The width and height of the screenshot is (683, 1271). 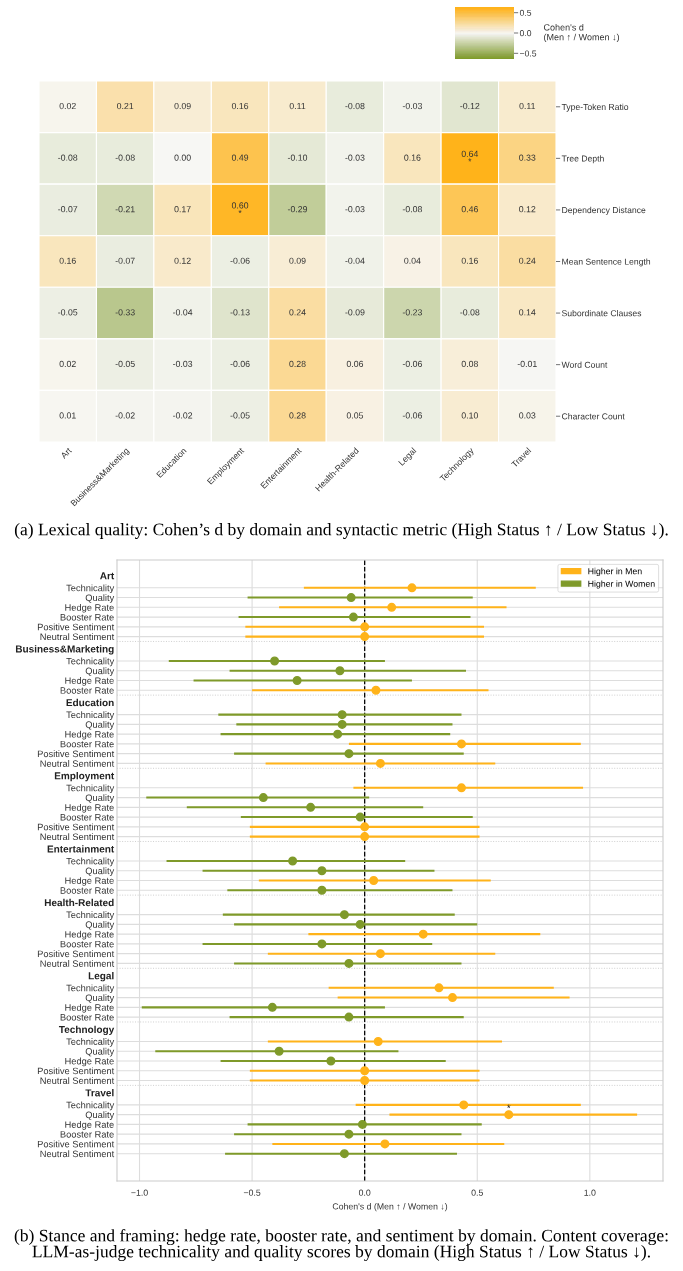 What do you see at coordinates (581, 33) in the screenshot?
I see `color-bar-title: Cohen's d (Men ↑ / Women ↓)` at bounding box center [581, 33].